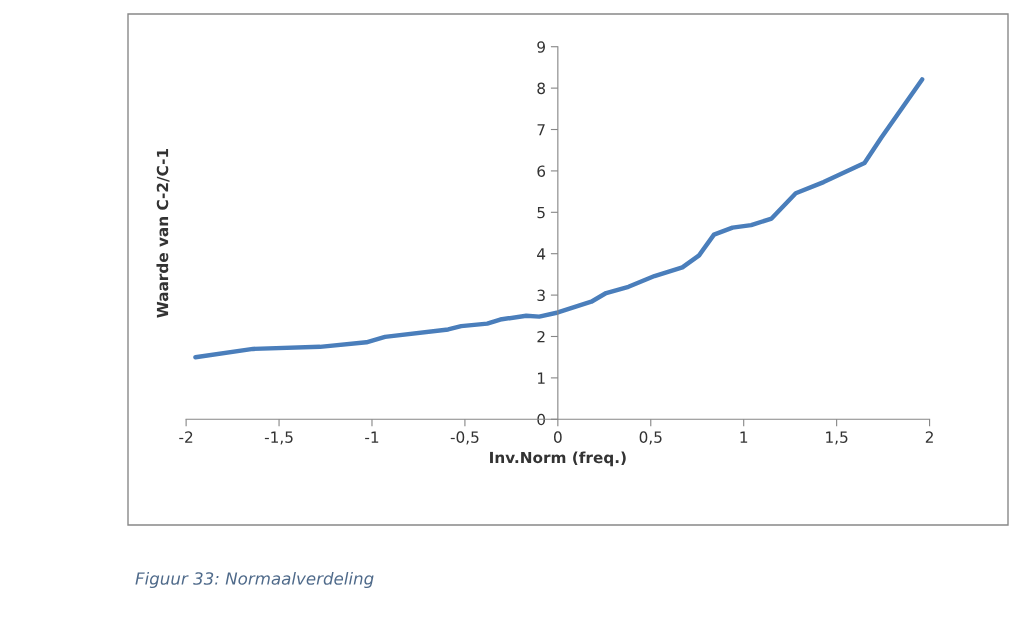 The height and width of the screenshot is (623, 1034). Describe the element at coordinates (541, 212) in the screenshot. I see `y-tick-label: 5` at that location.